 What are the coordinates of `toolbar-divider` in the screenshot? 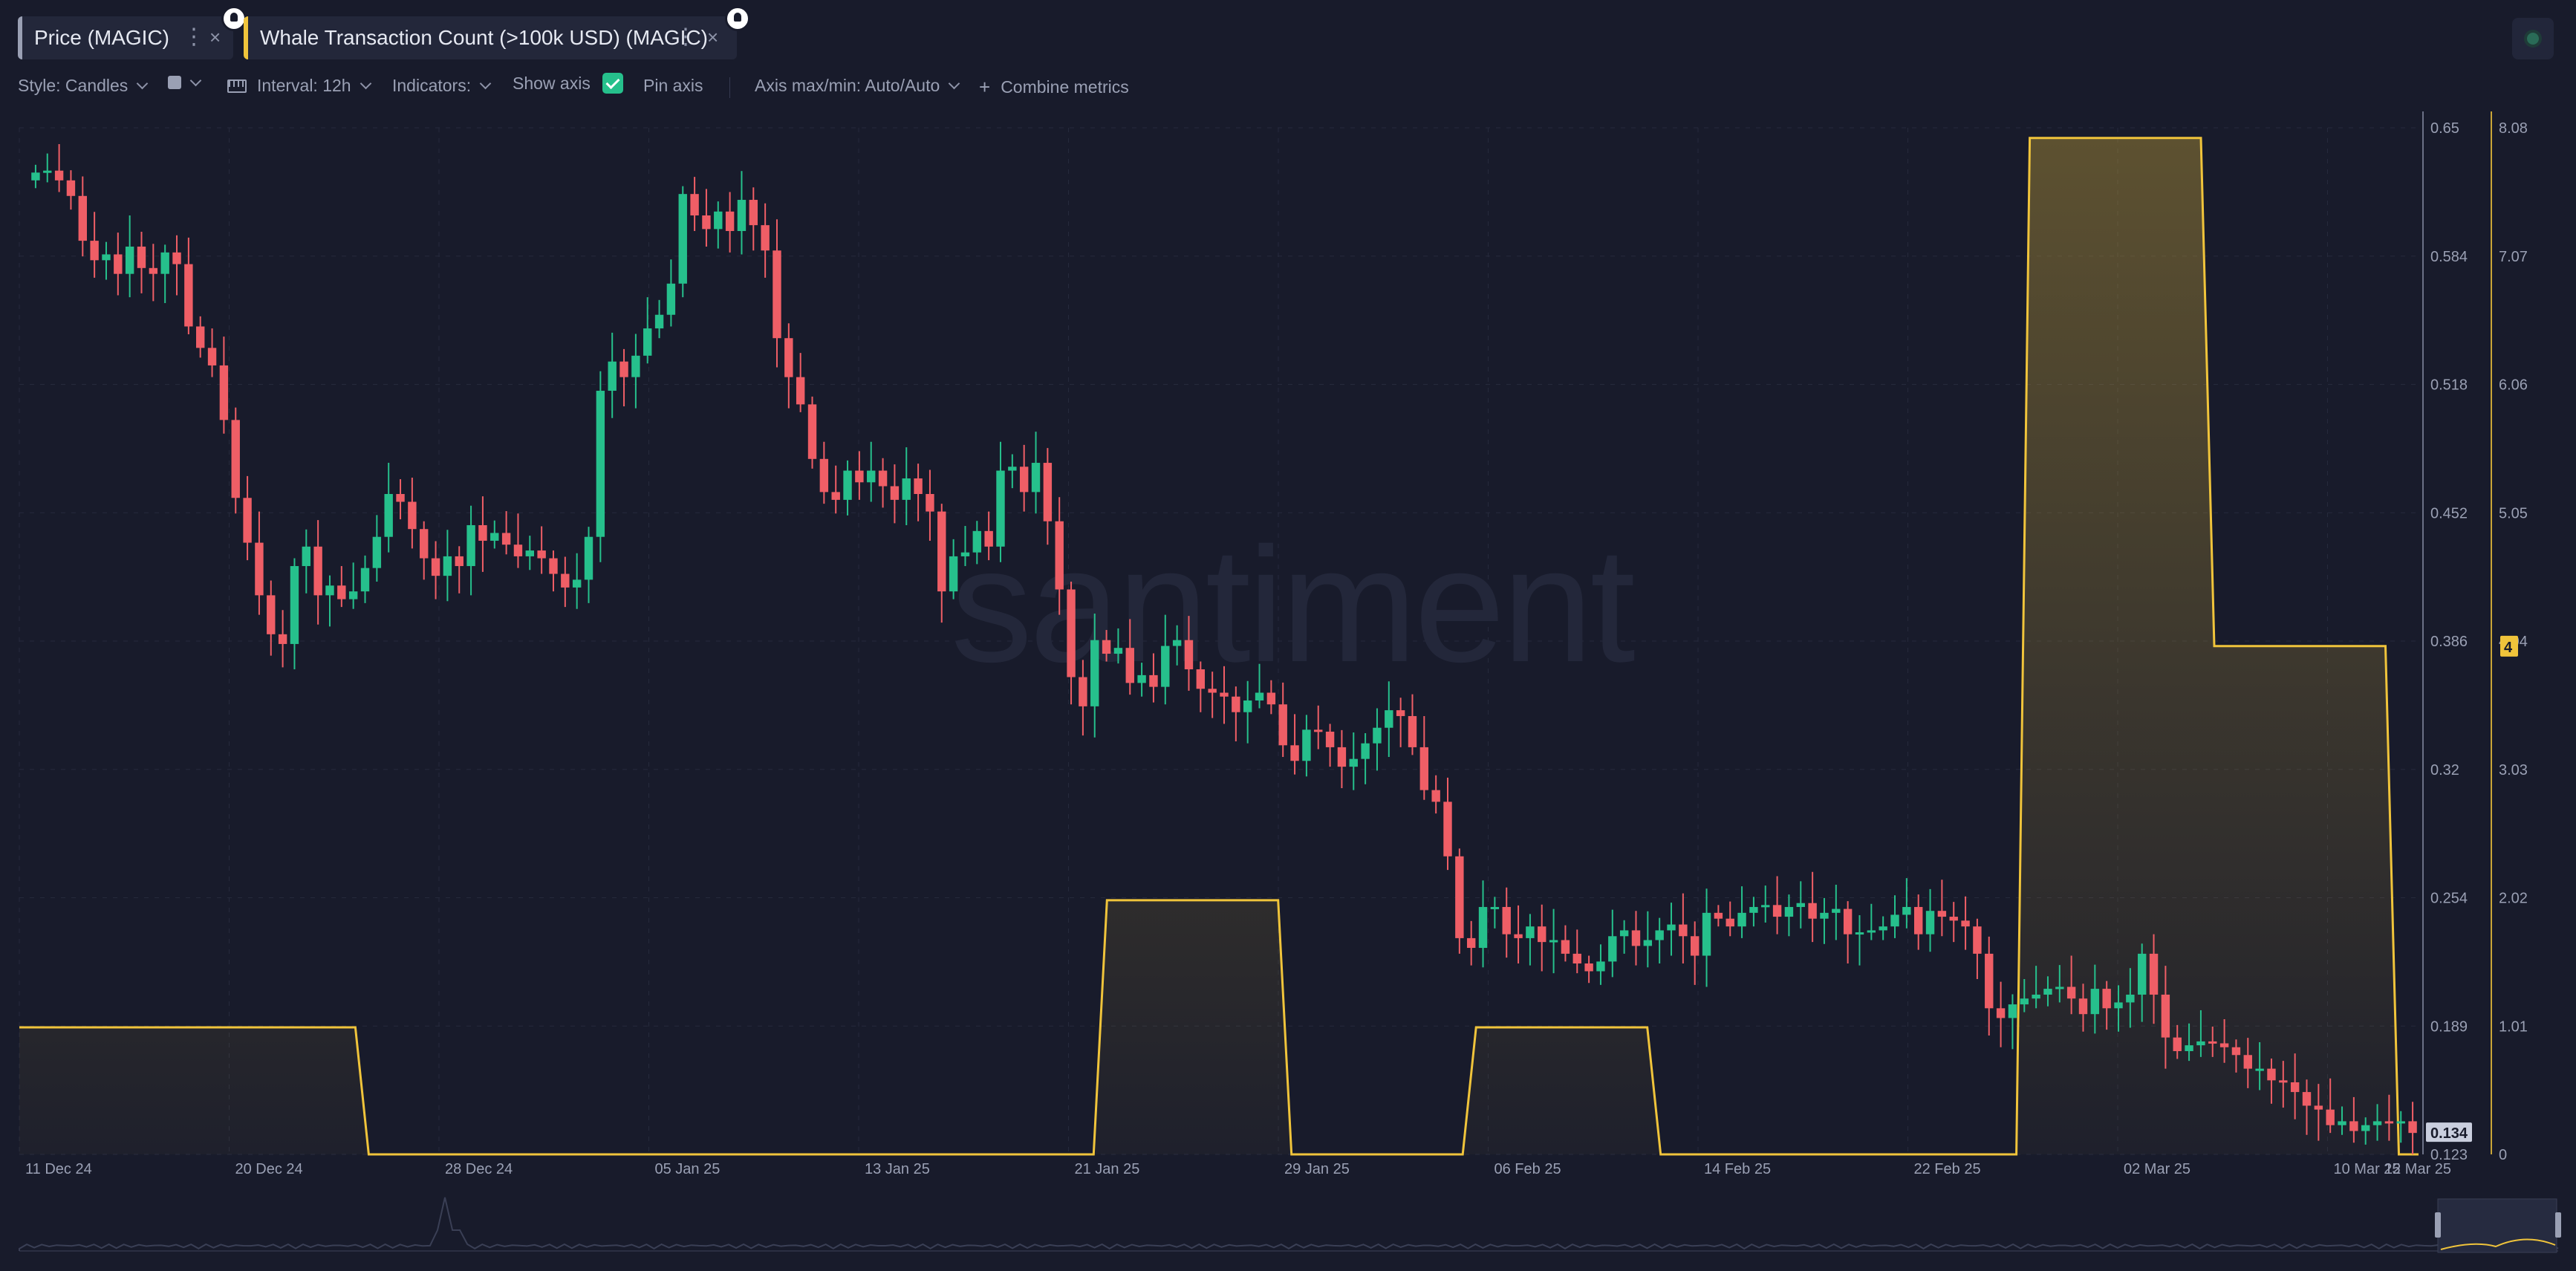 It's located at (729, 87).